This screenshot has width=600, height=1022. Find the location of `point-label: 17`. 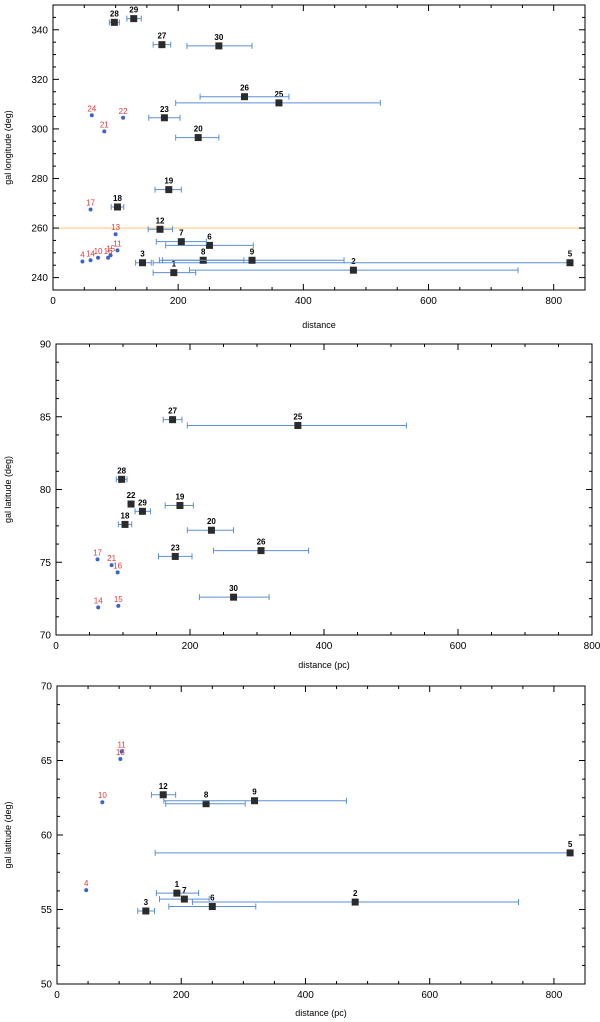

point-label: 17 is located at coordinates (97, 552).